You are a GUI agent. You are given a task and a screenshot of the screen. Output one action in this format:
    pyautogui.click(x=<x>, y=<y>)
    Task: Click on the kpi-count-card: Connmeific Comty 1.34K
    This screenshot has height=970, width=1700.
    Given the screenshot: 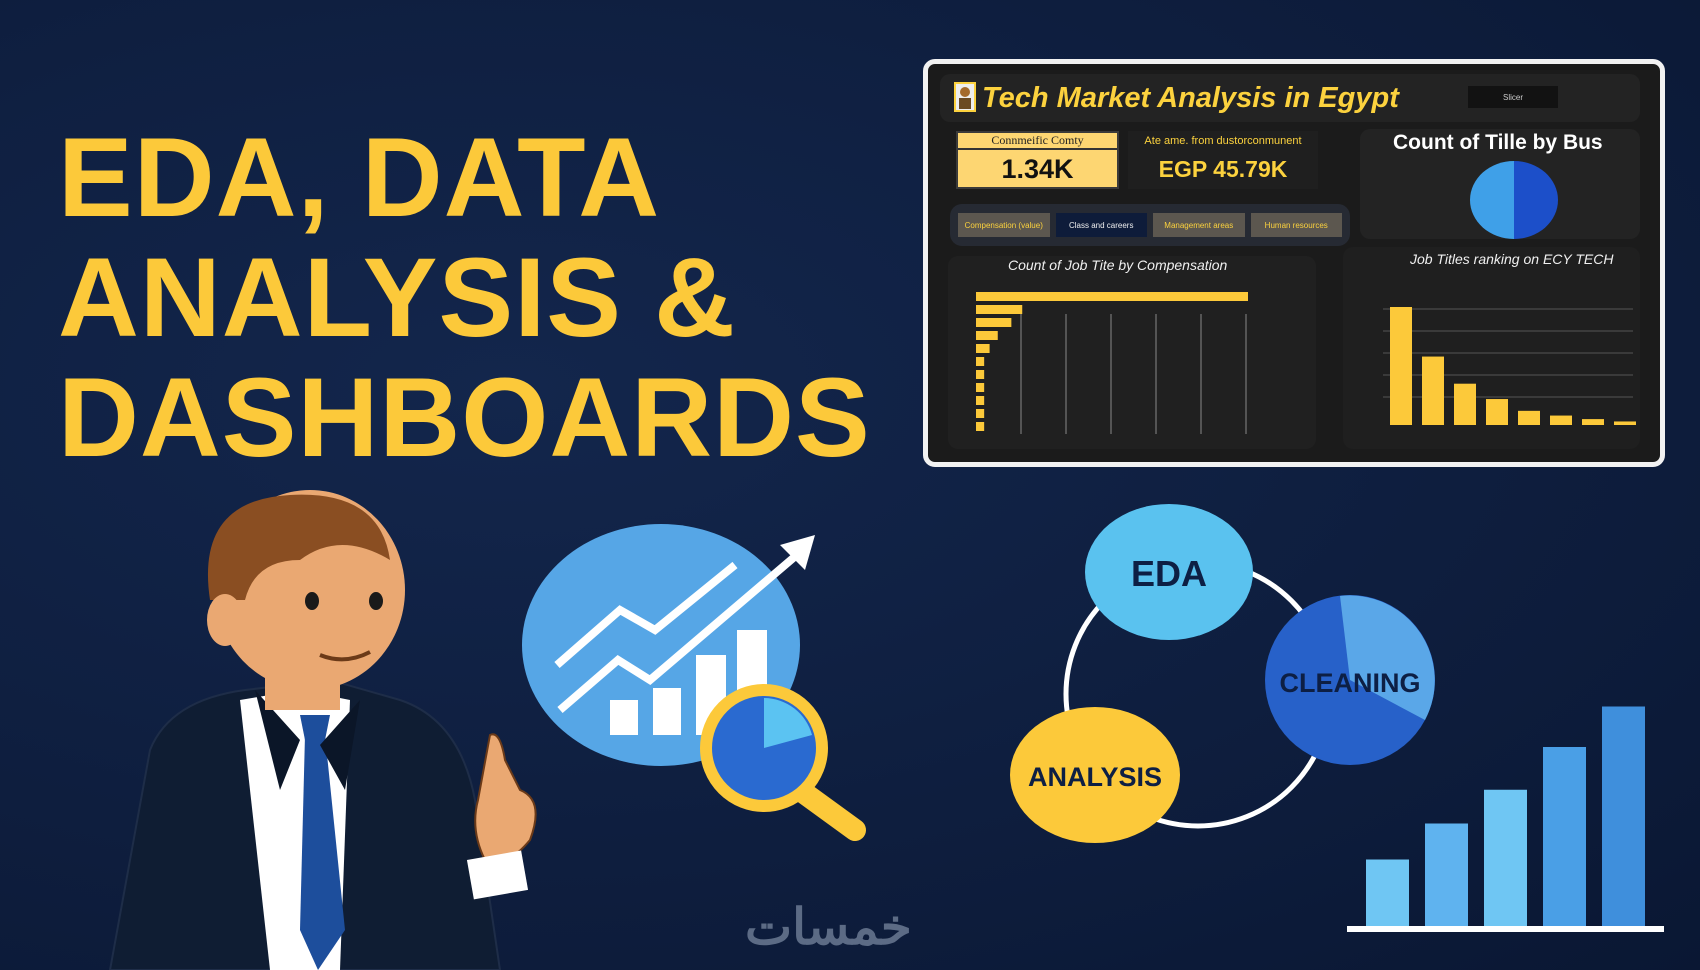 What is the action you would take?
    pyautogui.click(x=1037, y=160)
    